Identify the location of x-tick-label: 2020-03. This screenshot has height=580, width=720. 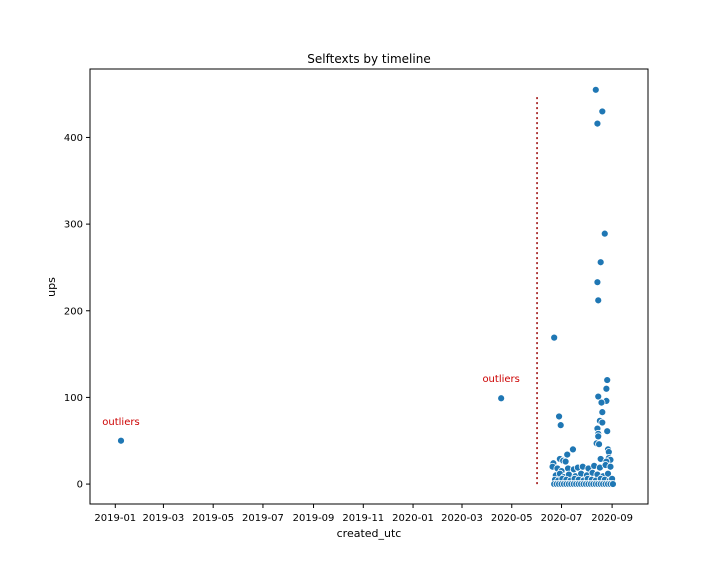
(462, 518).